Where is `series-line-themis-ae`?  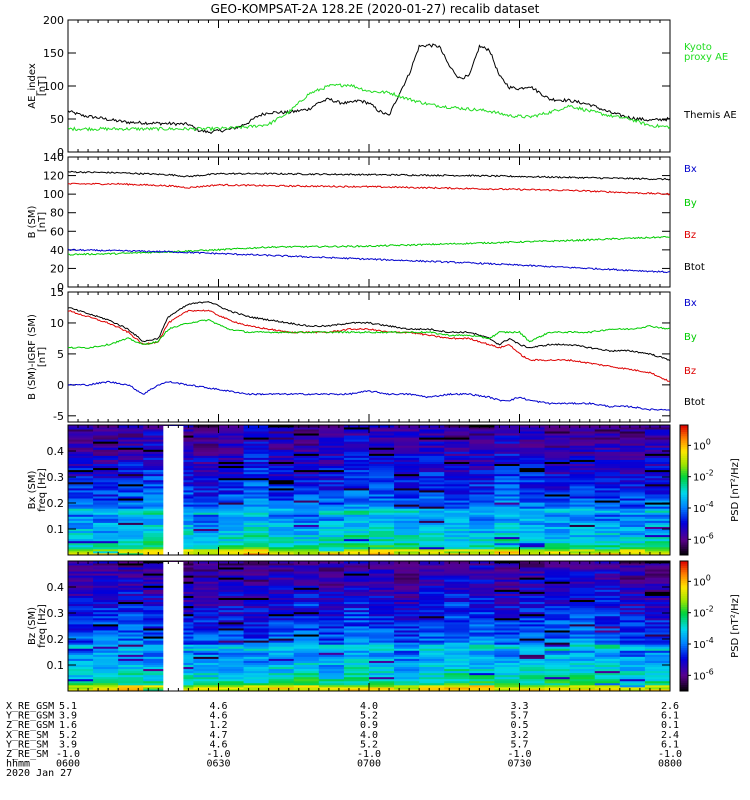 series-line-themis-ae is located at coordinates (369, 89).